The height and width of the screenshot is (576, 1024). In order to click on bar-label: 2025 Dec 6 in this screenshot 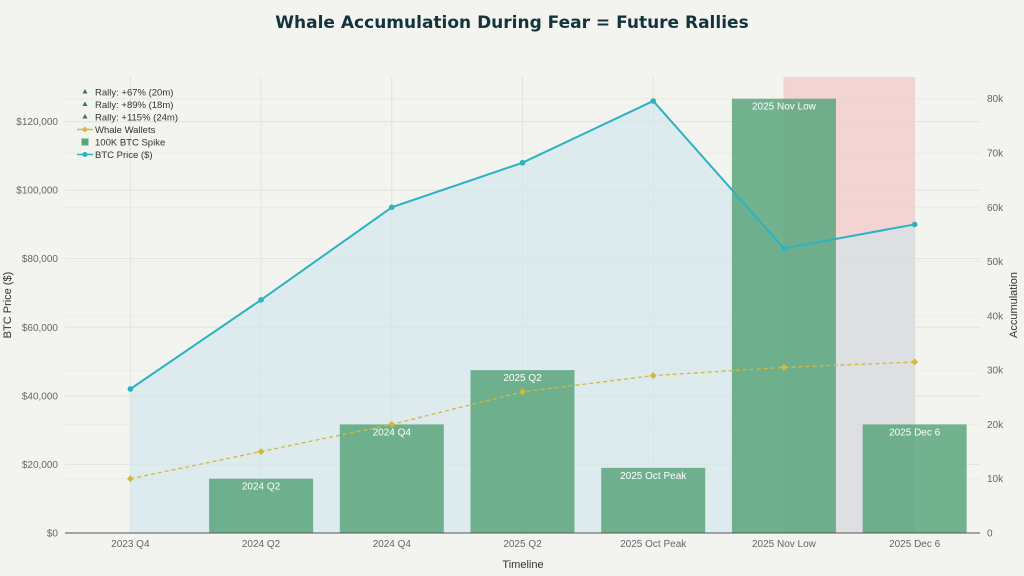, I will do `click(915, 432)`.